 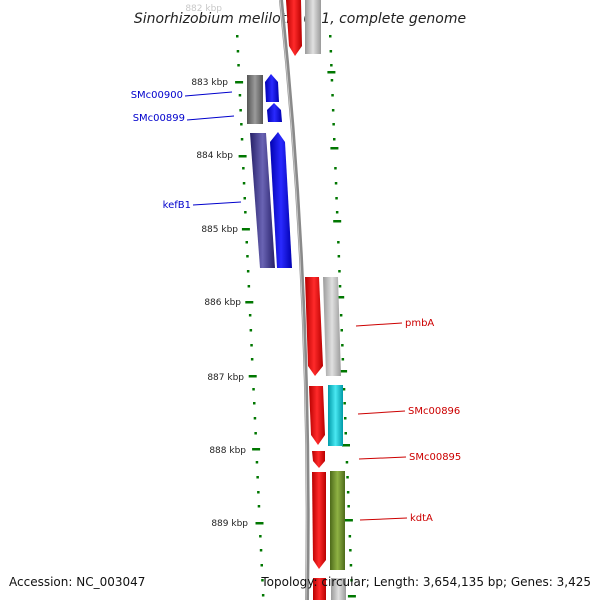 I want to click on gene-label-pmba: pmbA, so click(x=419, y=323).